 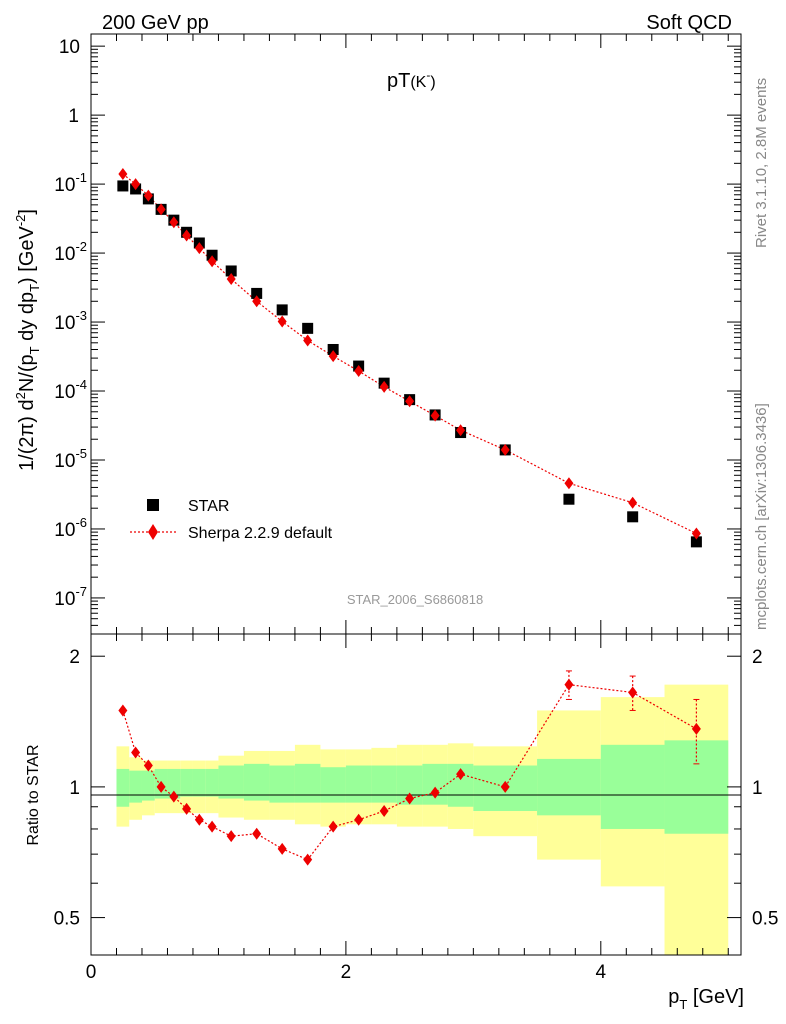 I want to click on main-y-tick-label: 10⁻⁵, so click(x=70, y=459).